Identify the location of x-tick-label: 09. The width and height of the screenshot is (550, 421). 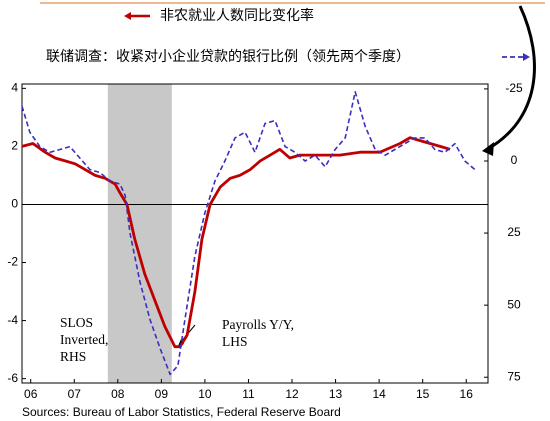
(162, 394).